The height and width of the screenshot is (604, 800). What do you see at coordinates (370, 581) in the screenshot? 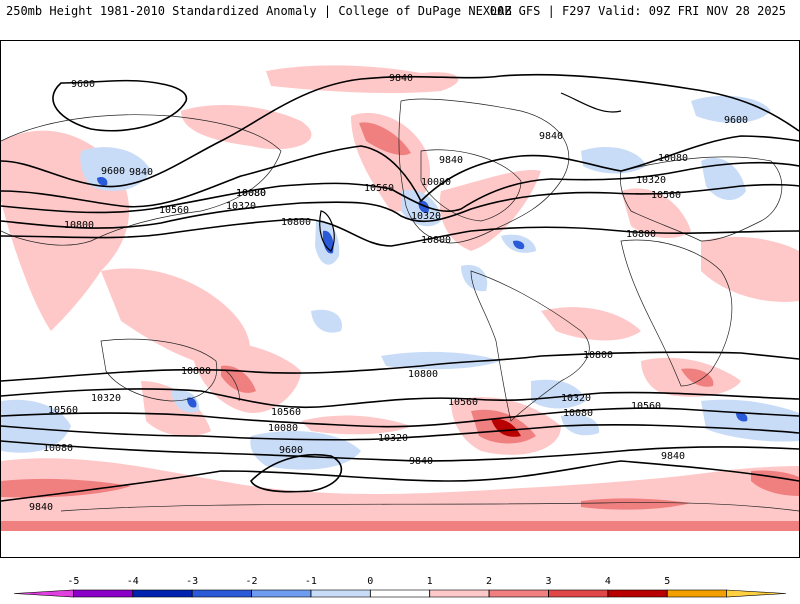
I see `colorbar-tick-label: 0` at bounding box center [370, 581].